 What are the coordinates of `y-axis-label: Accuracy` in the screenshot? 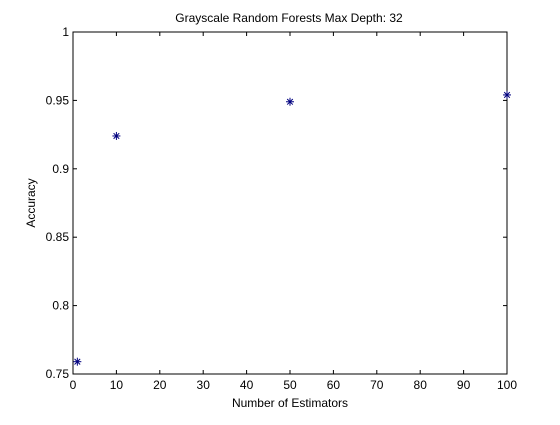 It's located at (31, 202).